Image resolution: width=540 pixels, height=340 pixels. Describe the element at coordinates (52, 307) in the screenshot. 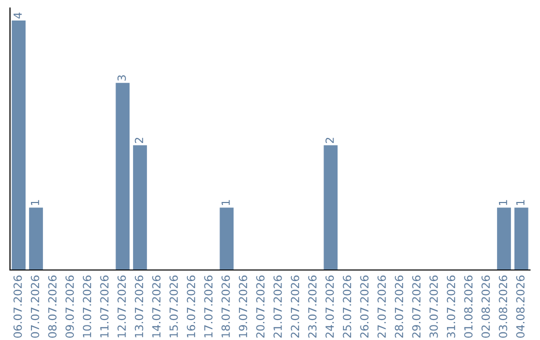

I see `x-tick-label: 08.07.2026` at that location.